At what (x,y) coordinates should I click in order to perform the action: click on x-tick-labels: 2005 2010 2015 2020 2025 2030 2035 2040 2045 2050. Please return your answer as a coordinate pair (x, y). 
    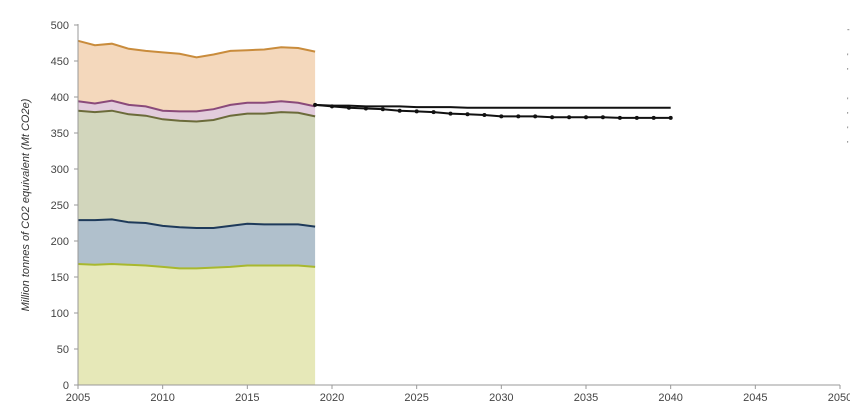
    Looking at the image, I should click on (458, 394).